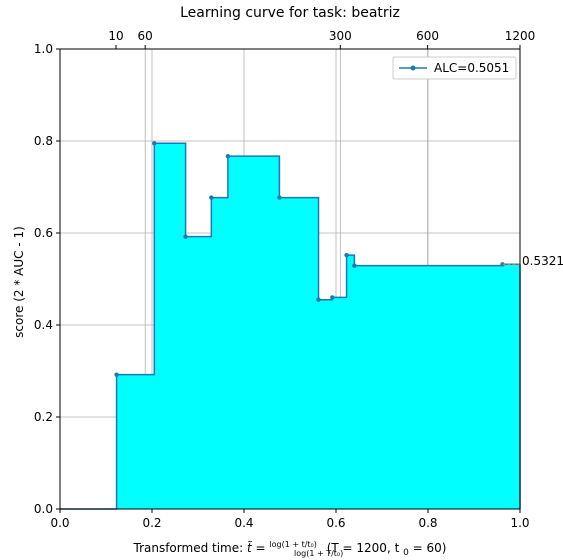  I want to click on x-axis-label-prefix: Transformed time:, so click(190, 548).